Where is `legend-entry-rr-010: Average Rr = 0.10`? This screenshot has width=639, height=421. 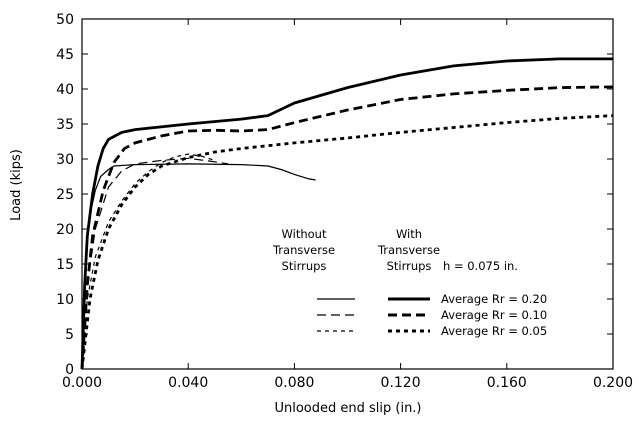 legend-entry-rr-010: Average Rr = 0.10 is located at coordinates (494, 315).